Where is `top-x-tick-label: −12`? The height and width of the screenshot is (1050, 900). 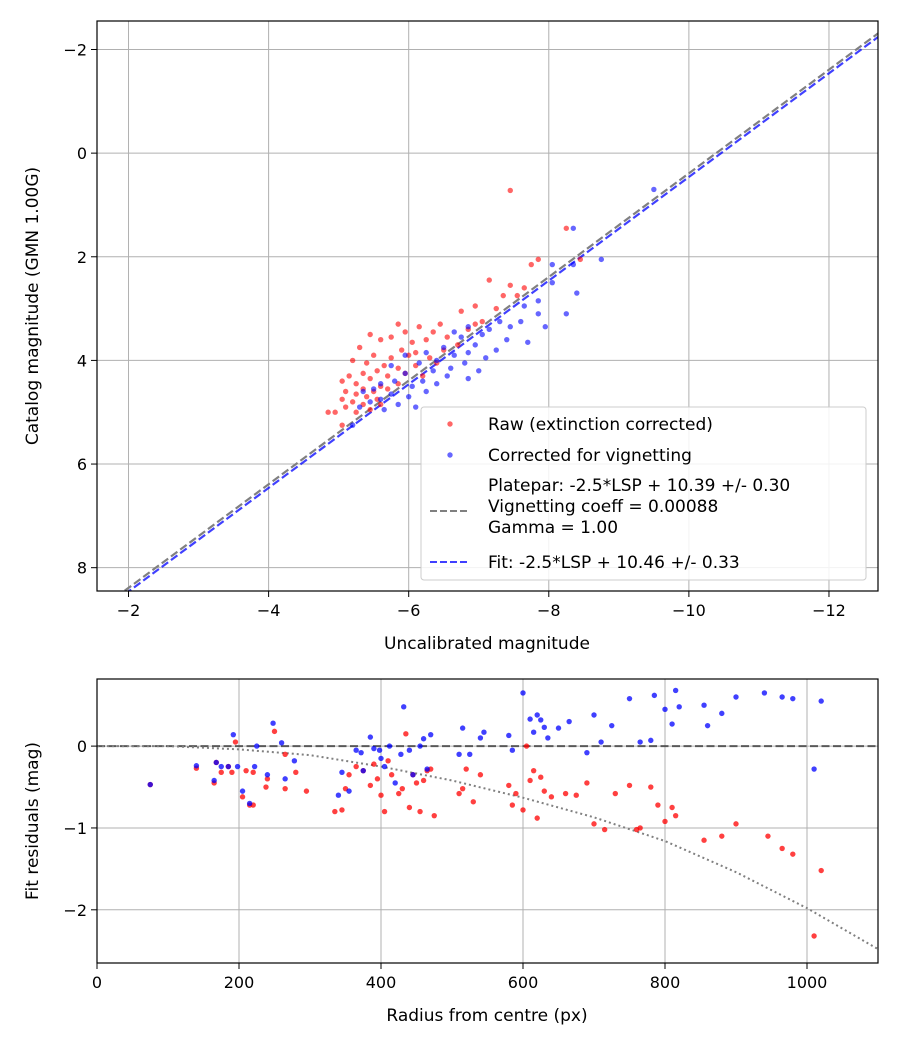 top-x-tick-label: −12 is located at coordinates (829, 610).